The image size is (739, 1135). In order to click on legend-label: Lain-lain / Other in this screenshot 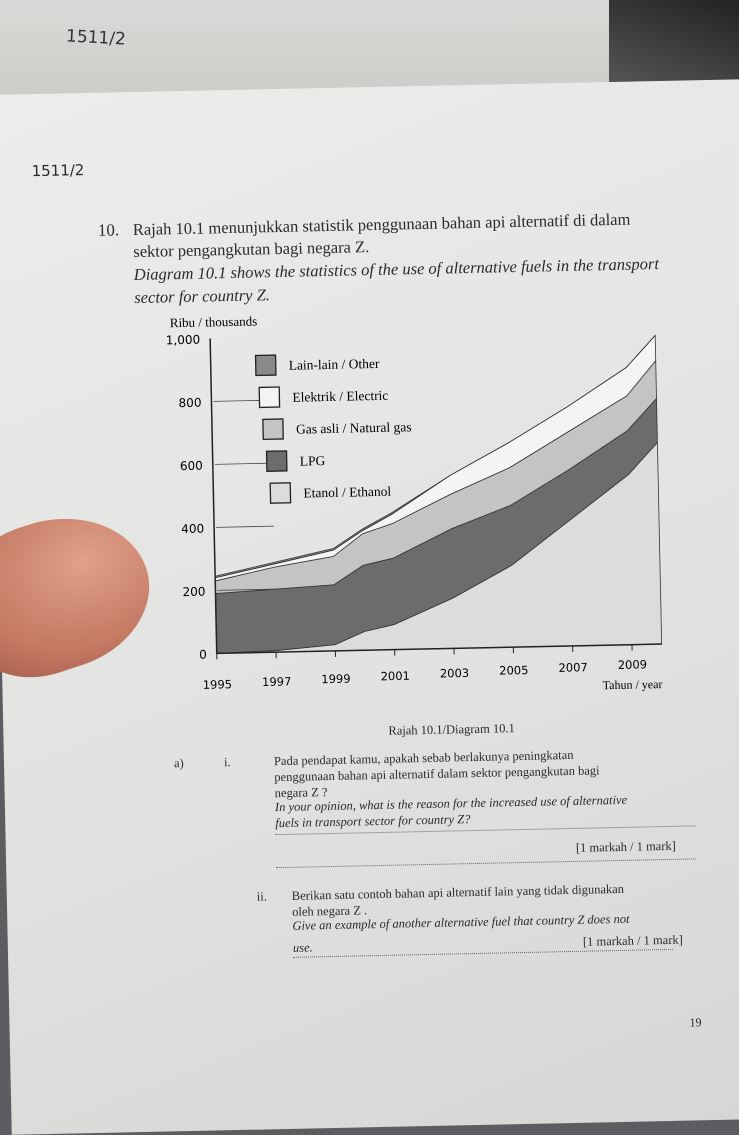, I will do `click(335, 364)`.